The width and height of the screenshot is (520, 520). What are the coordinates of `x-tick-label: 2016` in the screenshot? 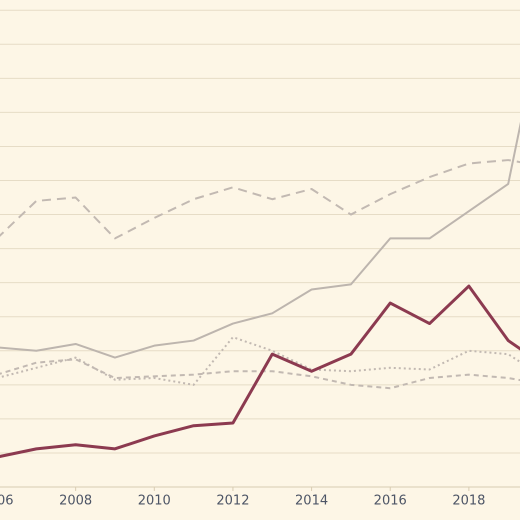 It's located at (390, 501).